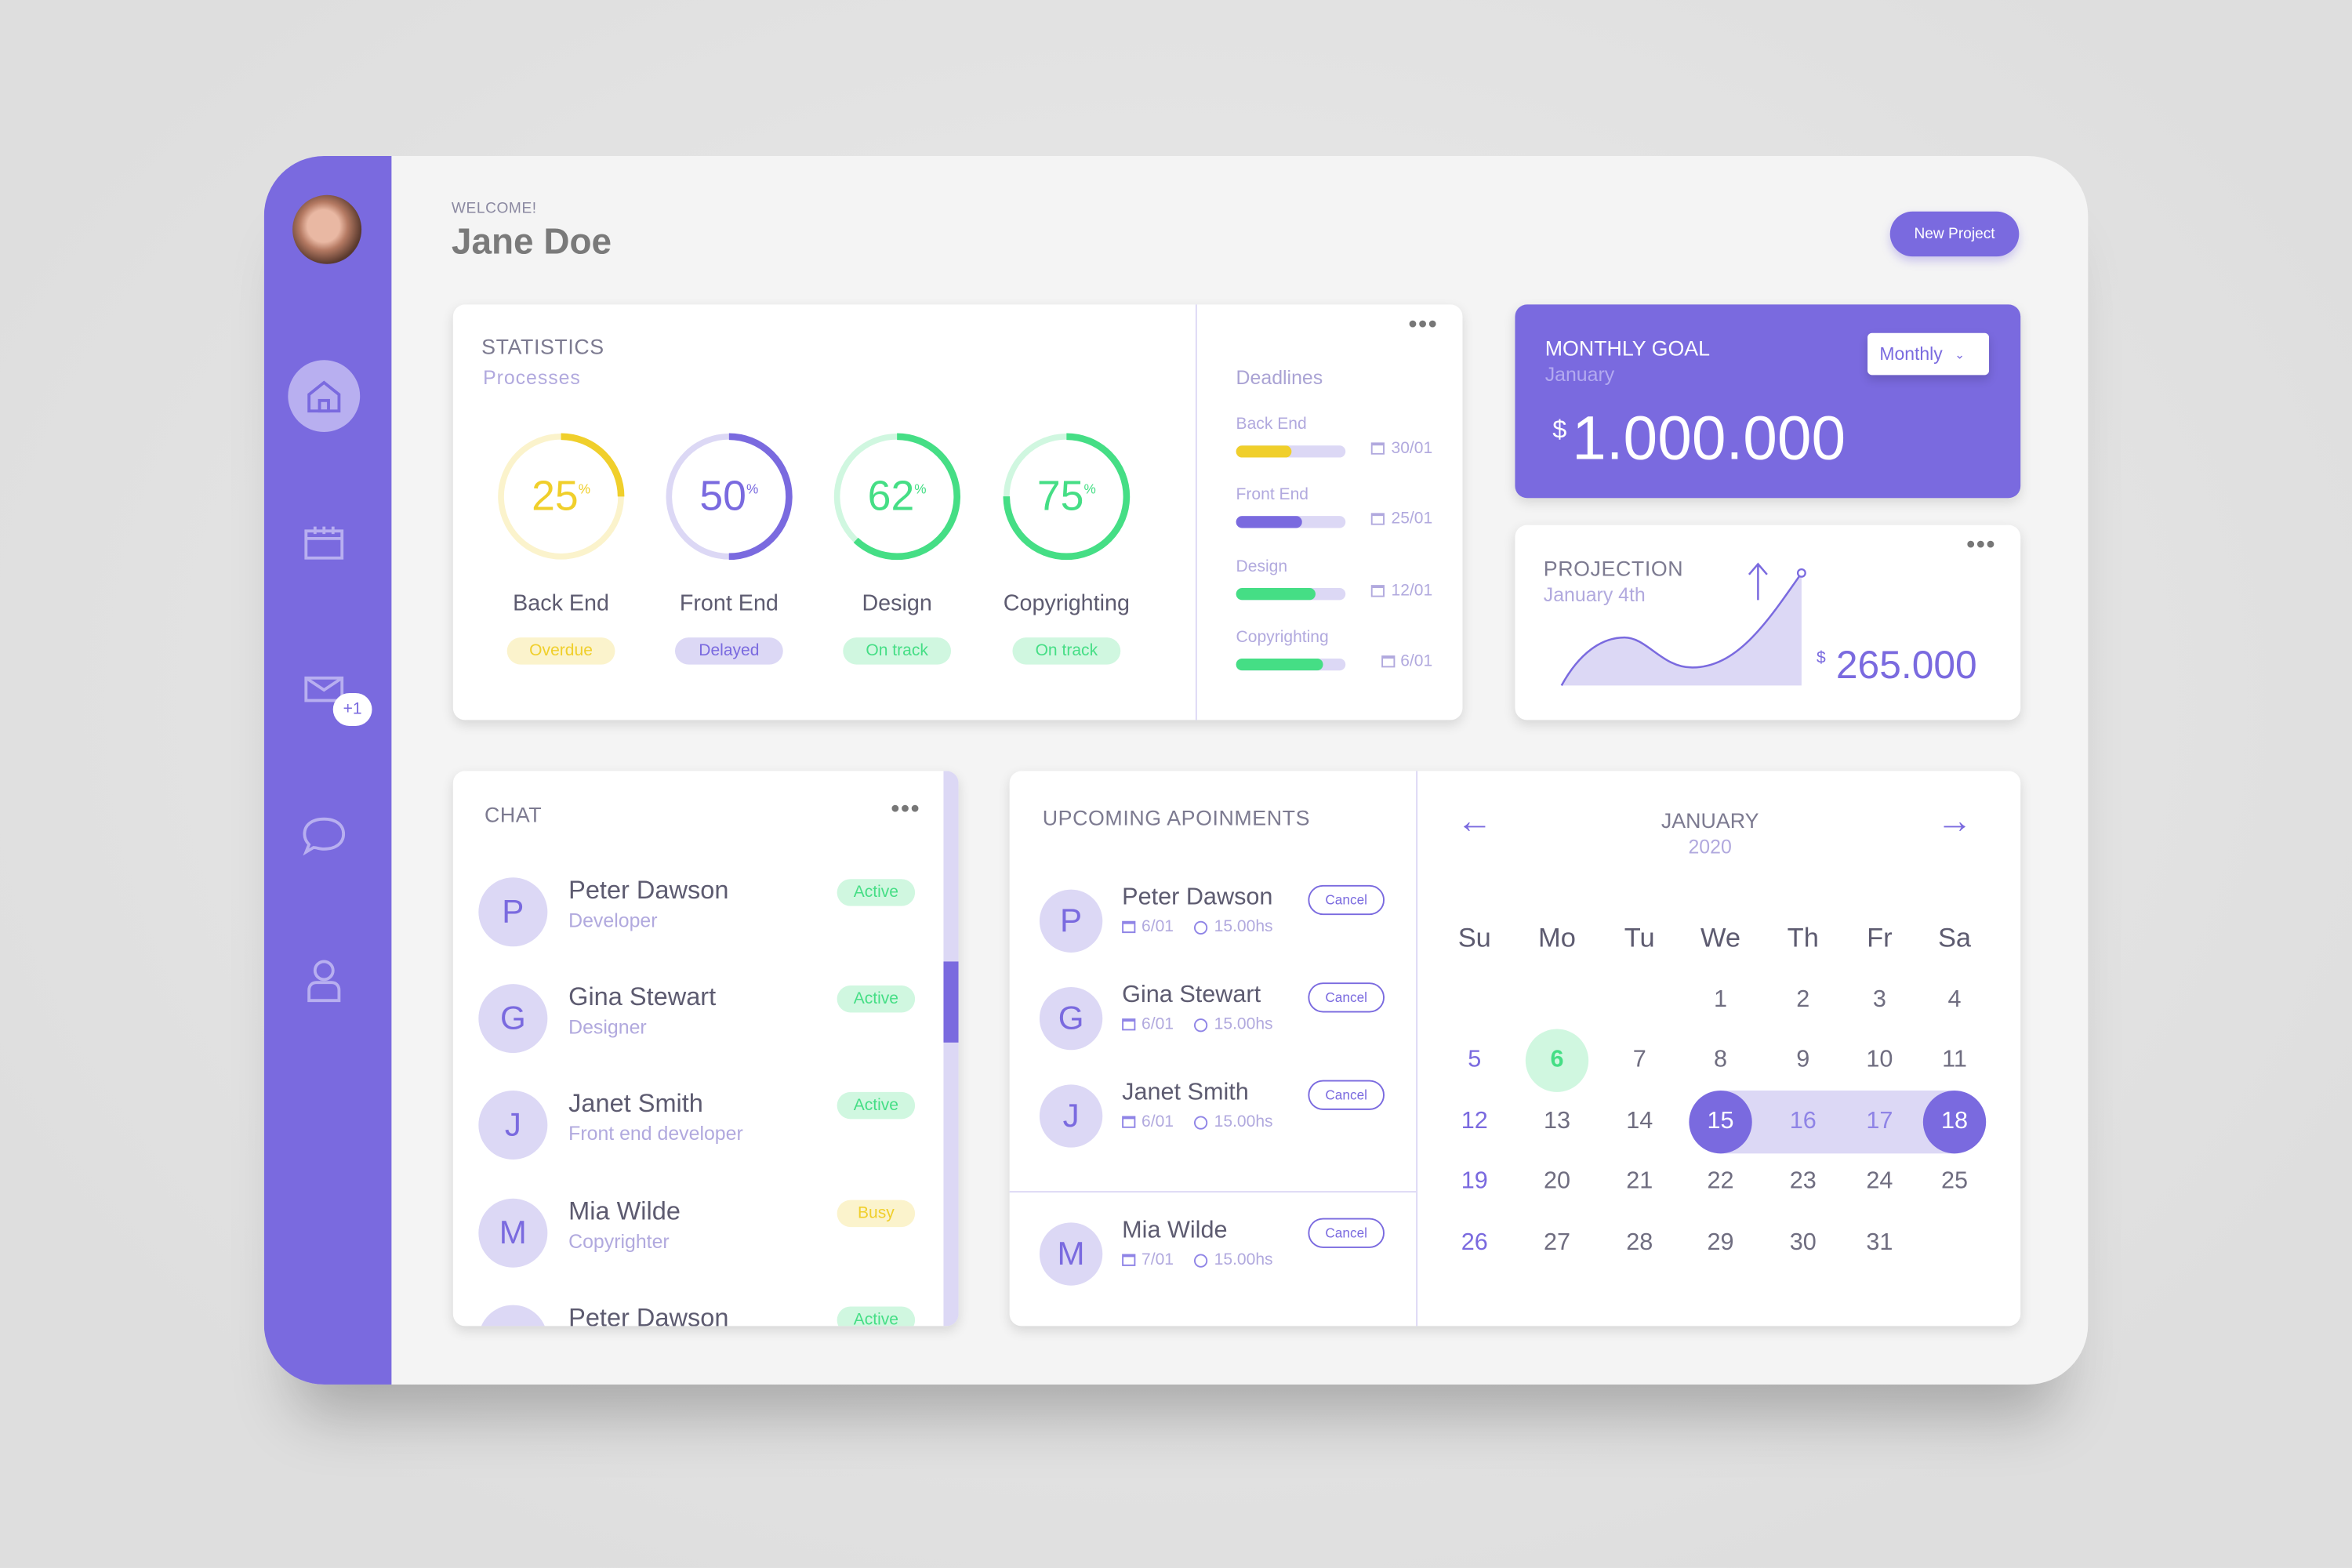 The height and width of the screenshot is (1568, 2352). I want to click on chat-list-item: G Gina Stewart Designer Active, so click(693, 1019).